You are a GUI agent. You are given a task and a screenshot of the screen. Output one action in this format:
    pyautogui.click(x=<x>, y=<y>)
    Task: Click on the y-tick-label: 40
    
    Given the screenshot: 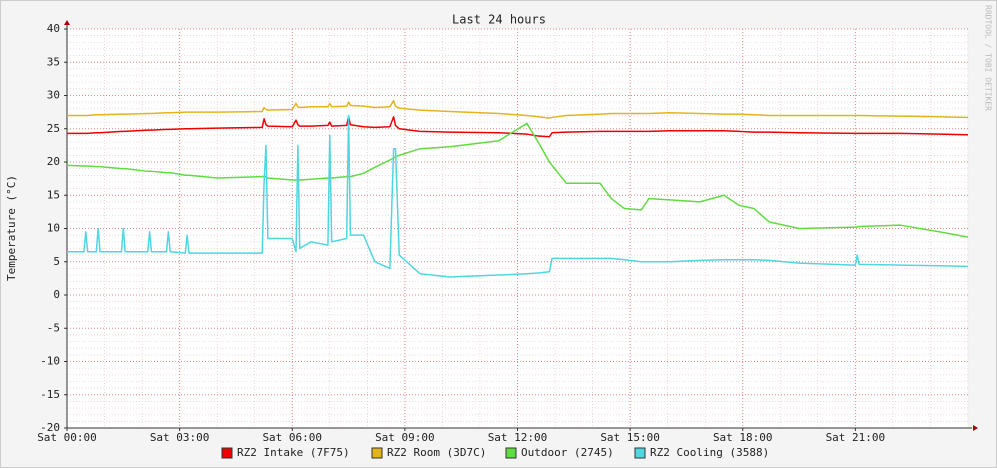 What is the action you would take?
    pyautogui.click(x=53, y=28)
    